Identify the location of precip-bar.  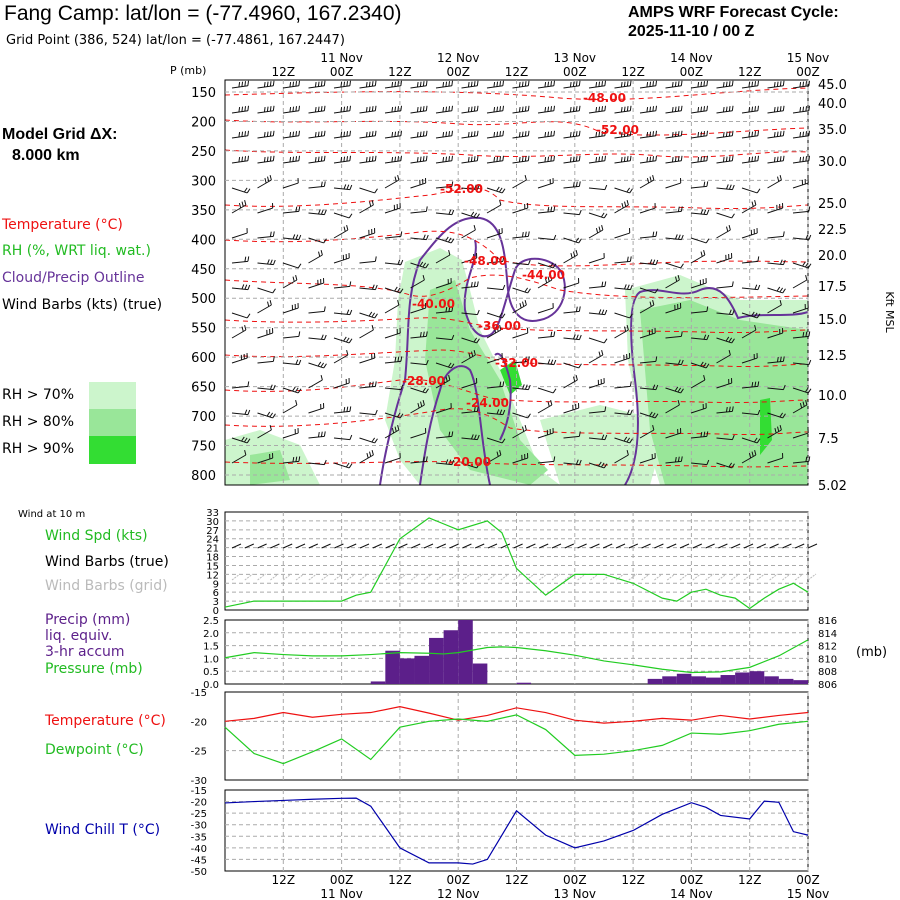
(698, 680).